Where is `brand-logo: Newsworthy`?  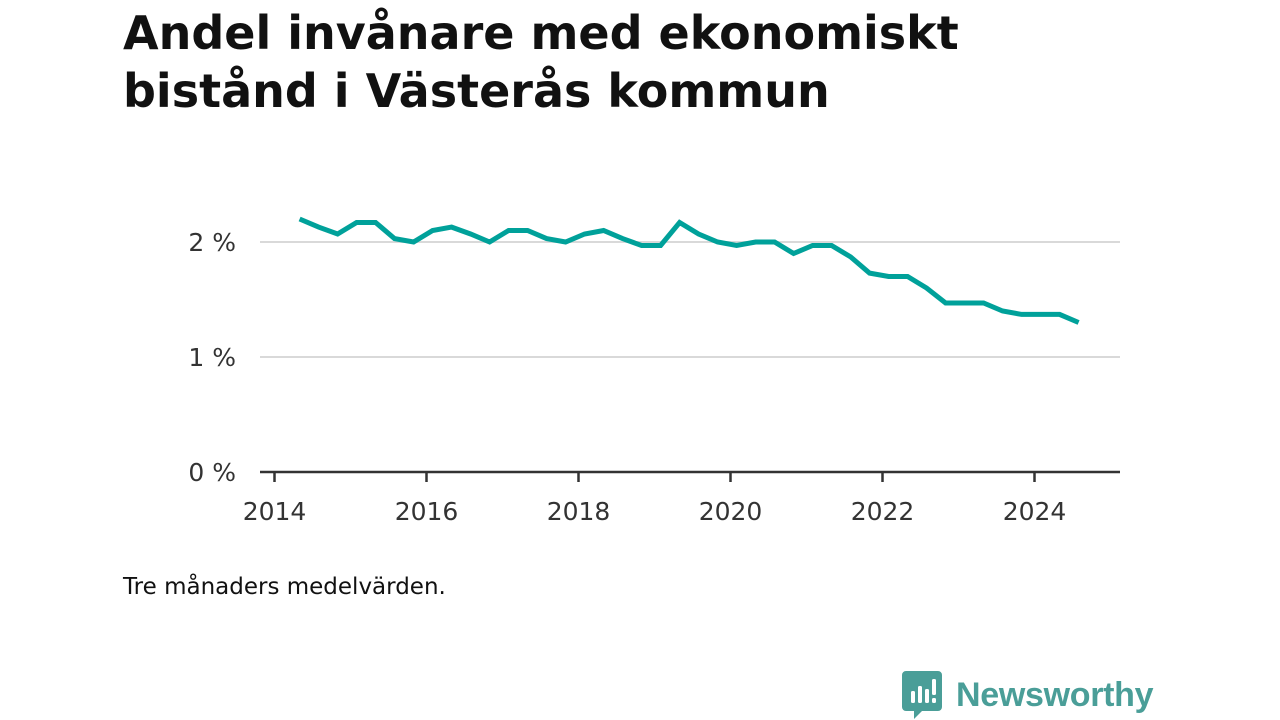
brand-logo: Newsworthy is located at coordinates (1028, 695).